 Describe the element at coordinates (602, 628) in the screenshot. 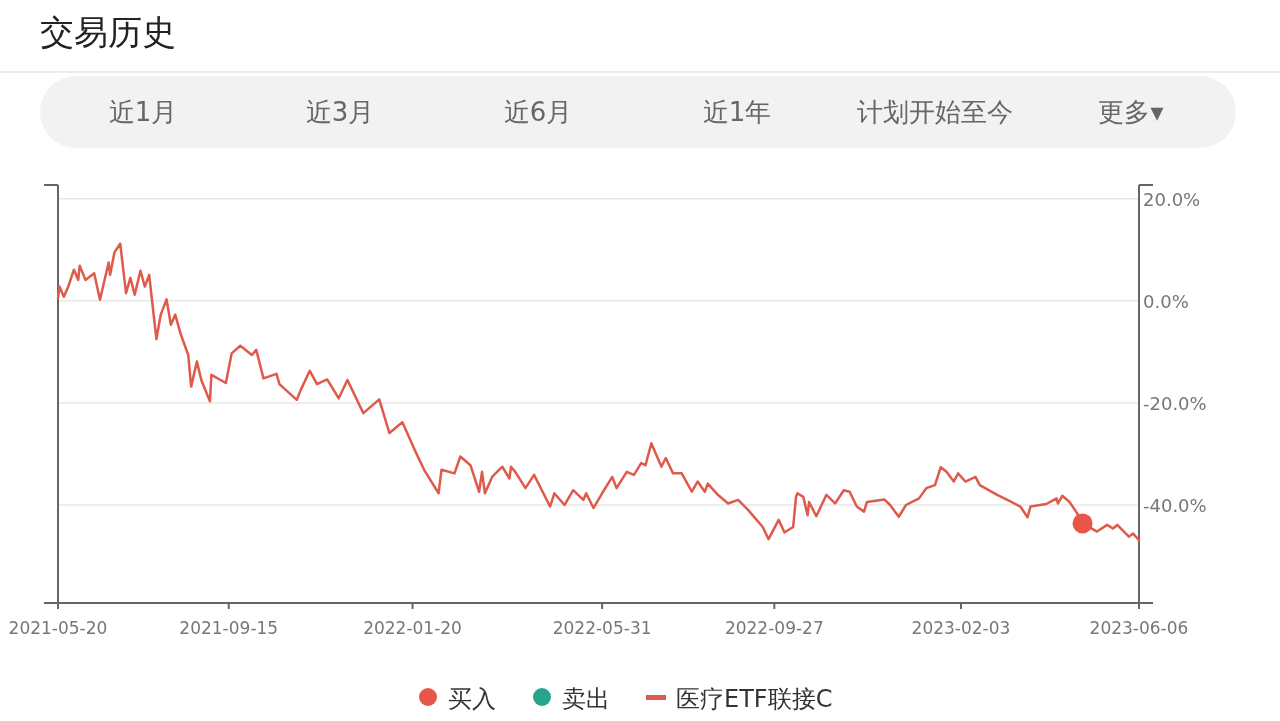

I see `x-tick-label: 2022-05-31` at that location.